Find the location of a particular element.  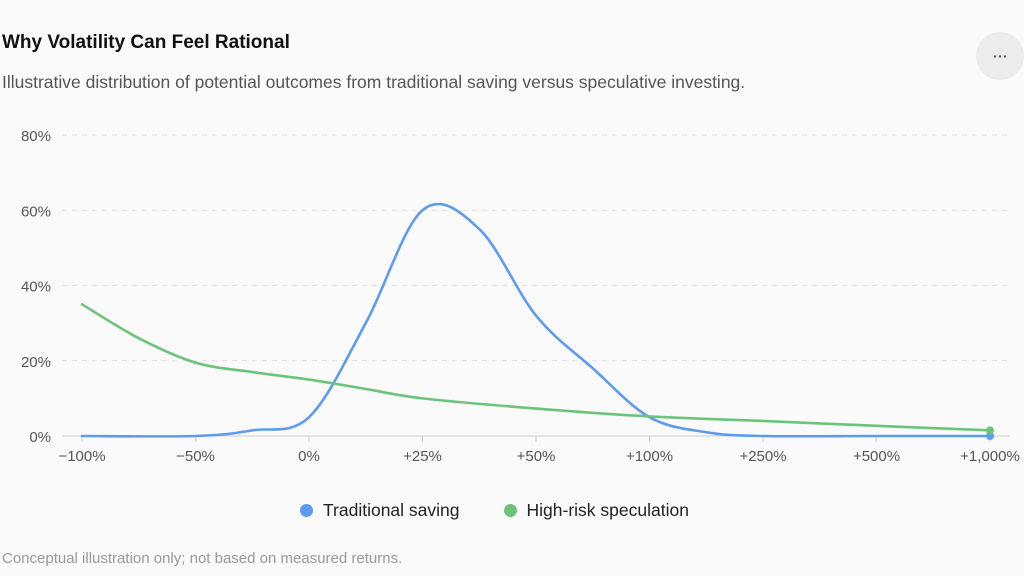

chart-title: Why Volatility Can Feel Rational is located at coordinates (146, 42).